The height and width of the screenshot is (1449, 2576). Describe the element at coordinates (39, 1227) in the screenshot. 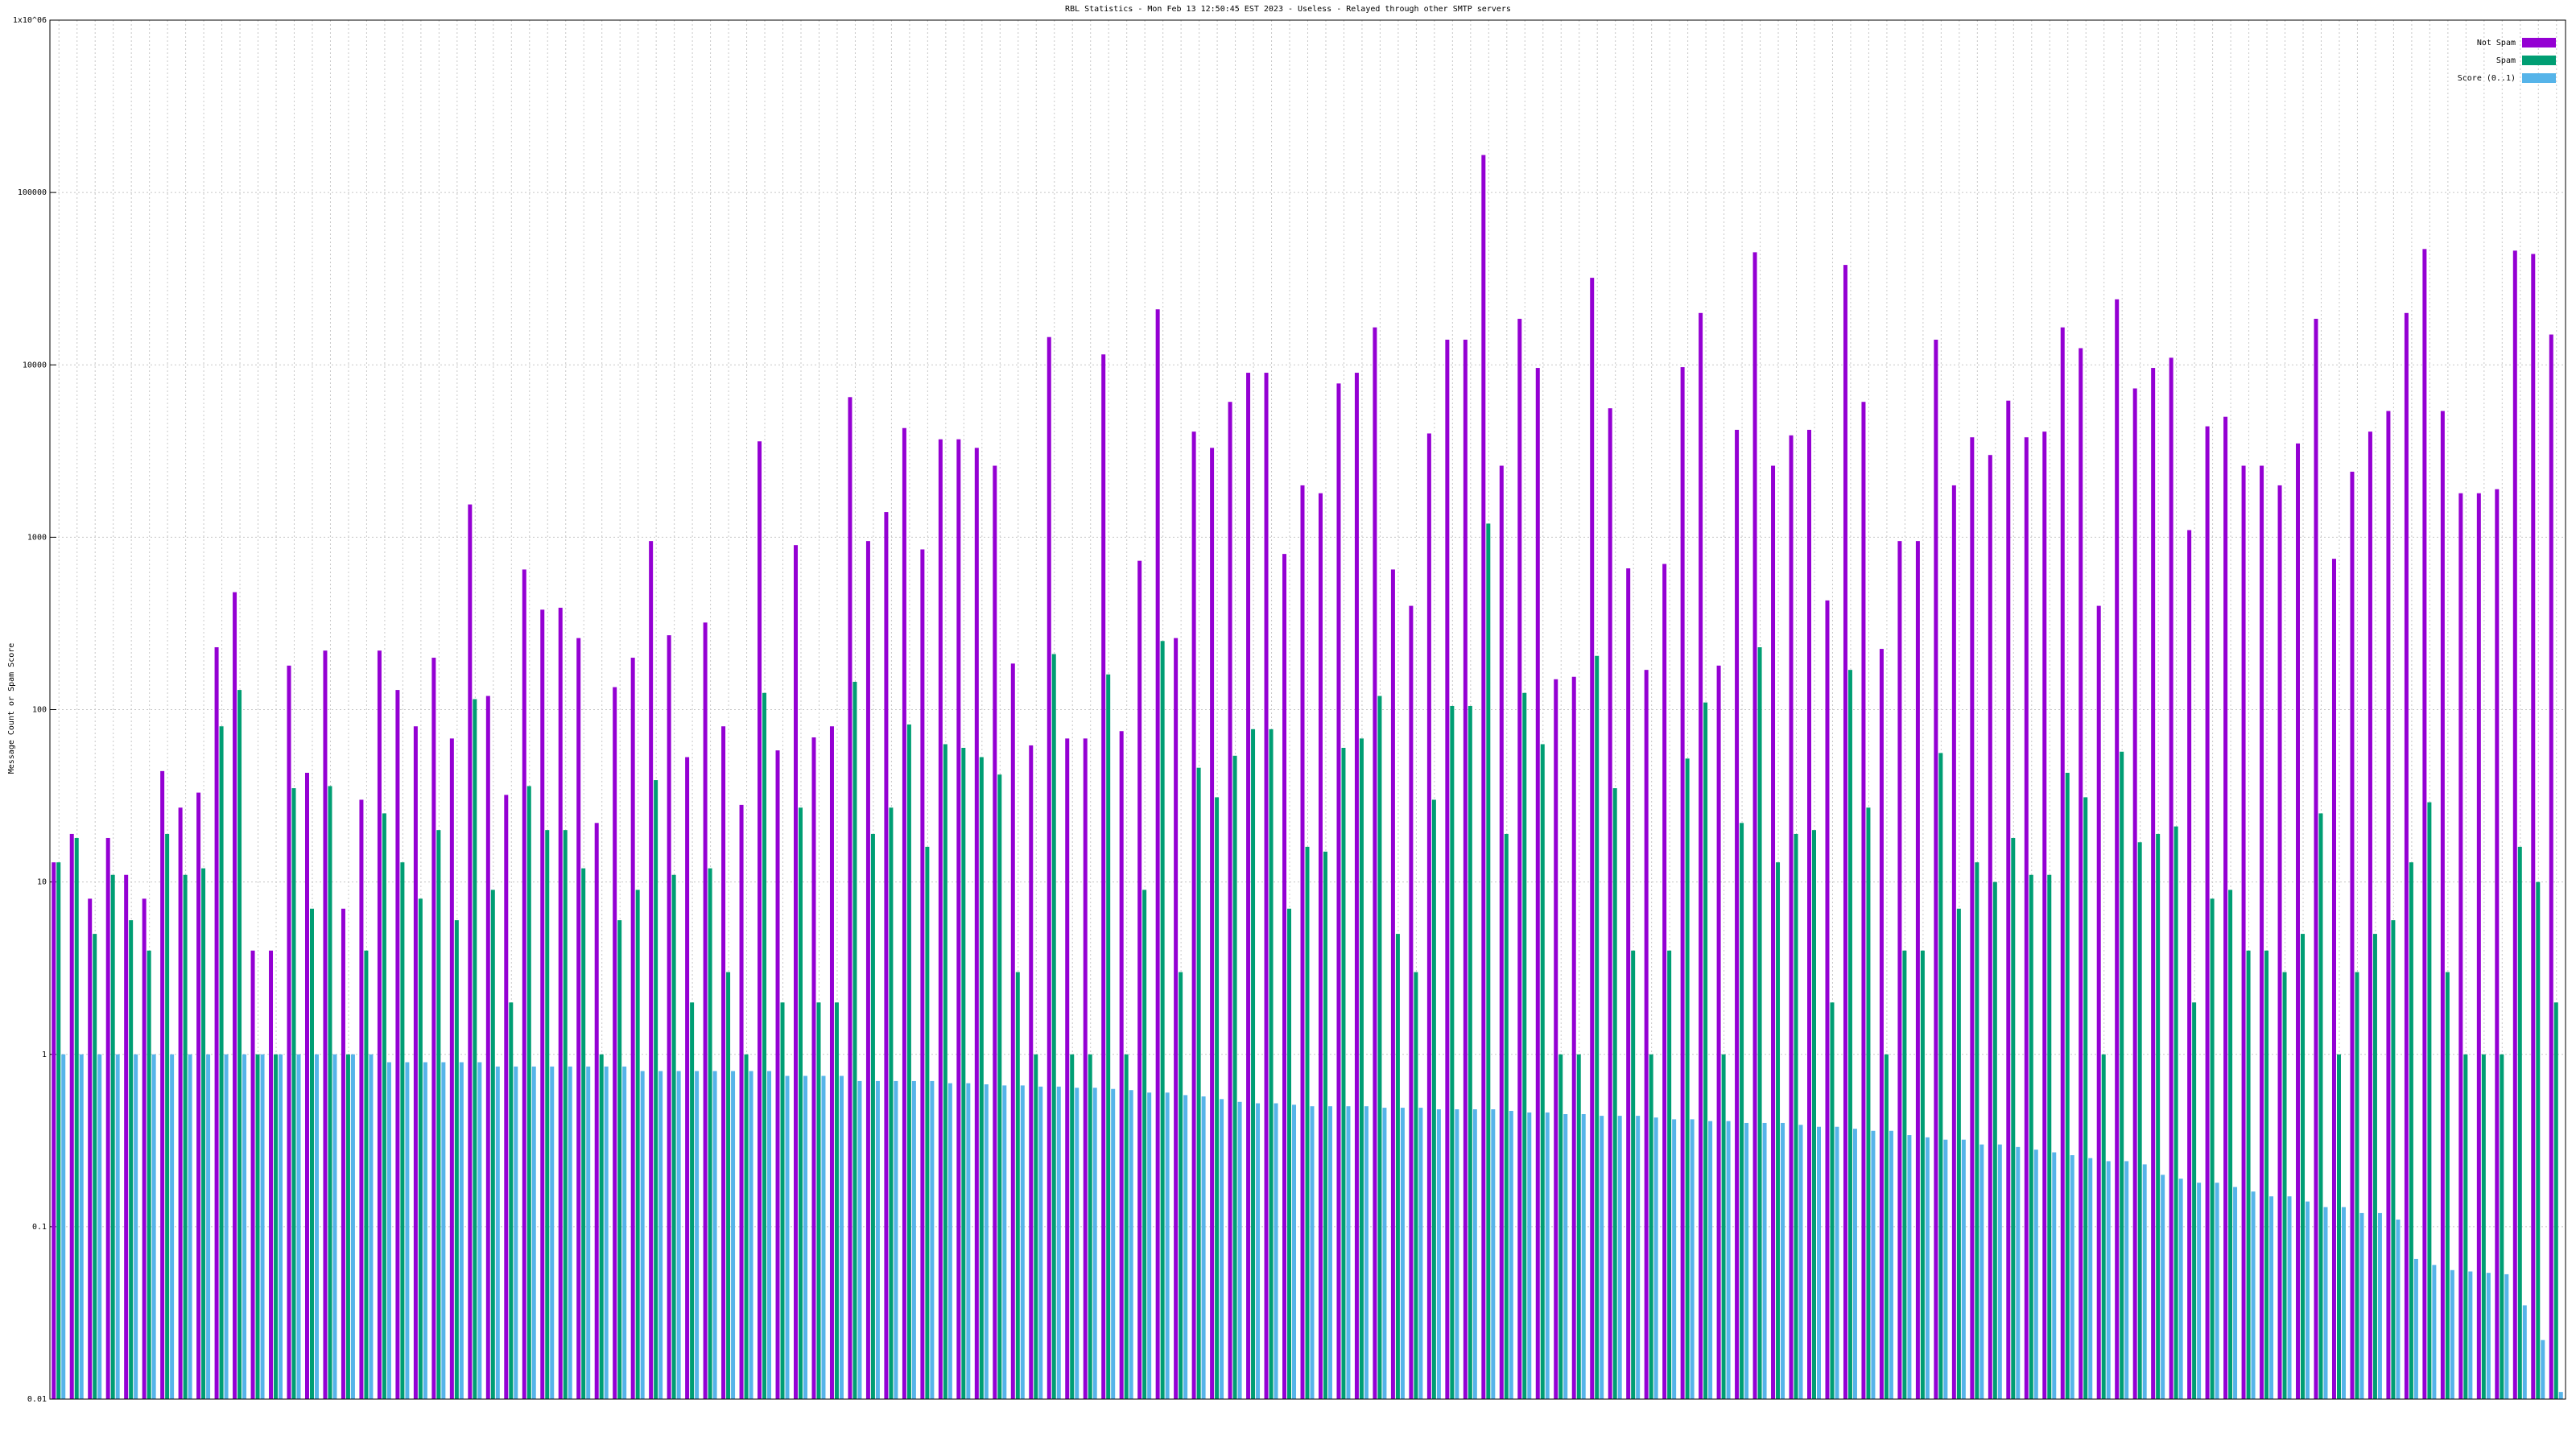

I see `y-tick-label: 0.1` at that location.